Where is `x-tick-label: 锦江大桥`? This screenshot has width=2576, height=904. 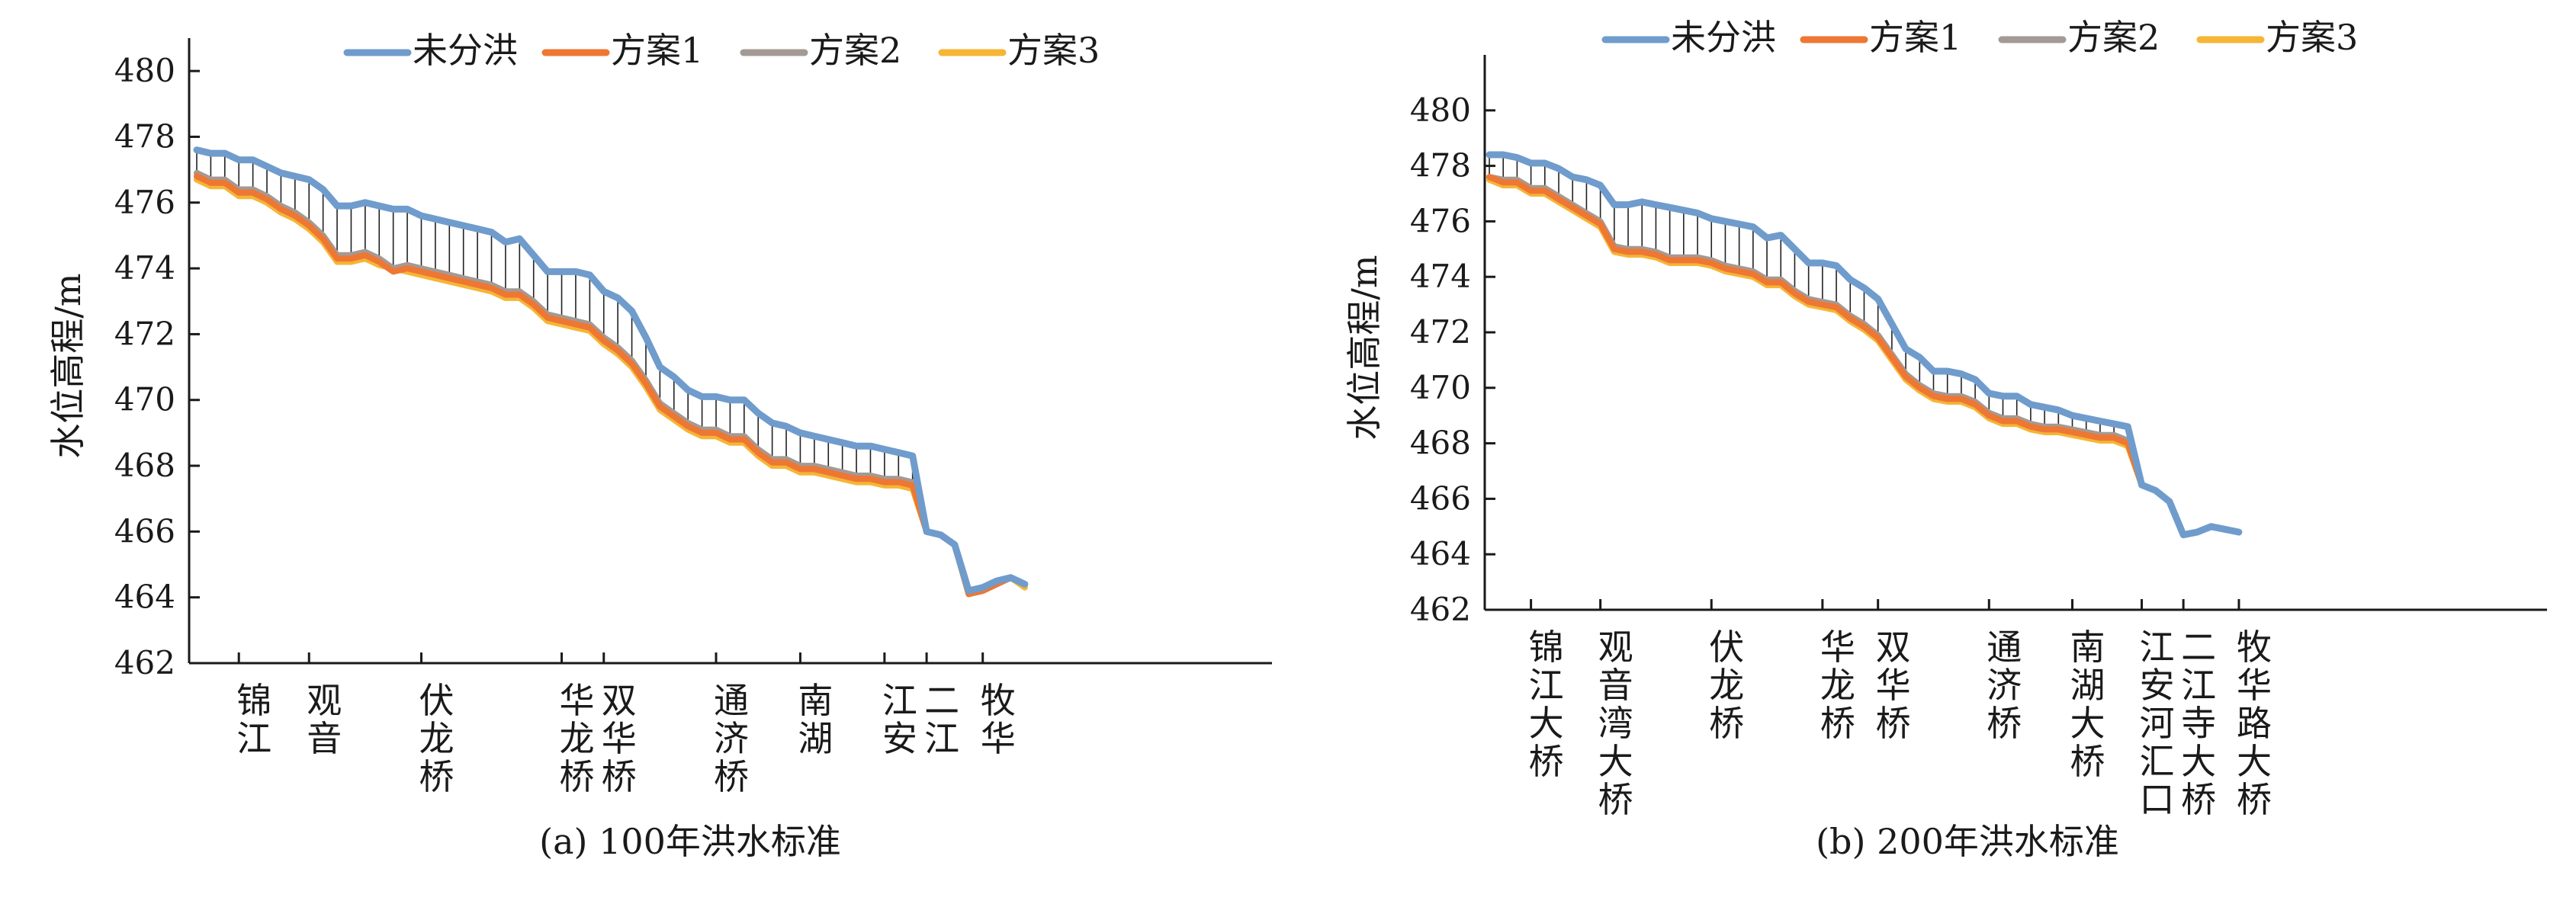 x-tick-label: 锦江大桥 is located at coordinates (1546, 704).